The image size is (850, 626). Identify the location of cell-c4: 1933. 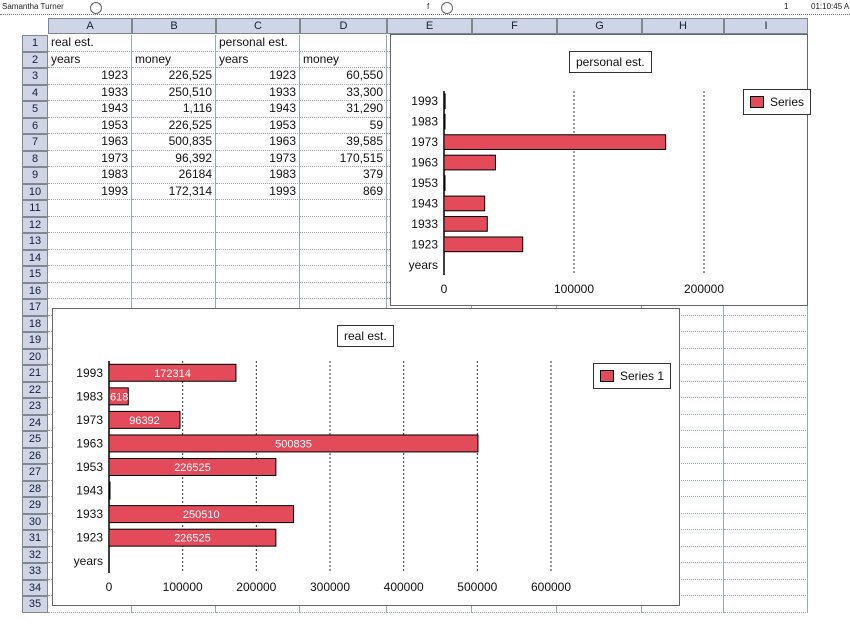
(258, 92).